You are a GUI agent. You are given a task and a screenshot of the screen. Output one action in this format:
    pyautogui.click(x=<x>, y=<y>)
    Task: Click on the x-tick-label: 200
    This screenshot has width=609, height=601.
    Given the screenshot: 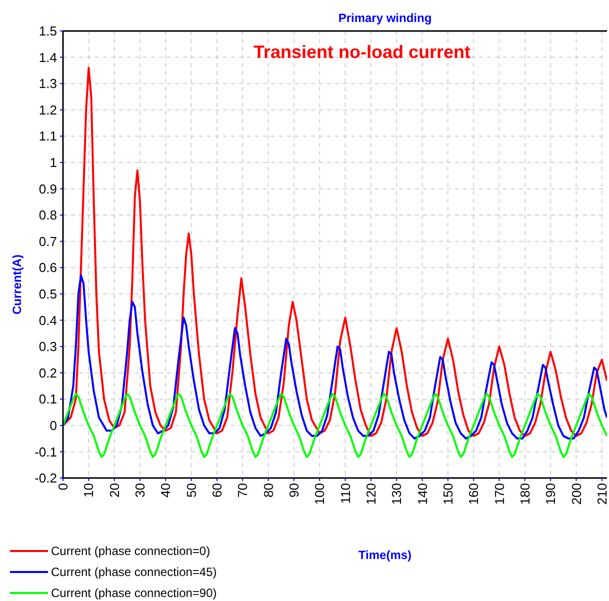 What is the action you would take?
    pyautogui.click(x=576, y=494)
    